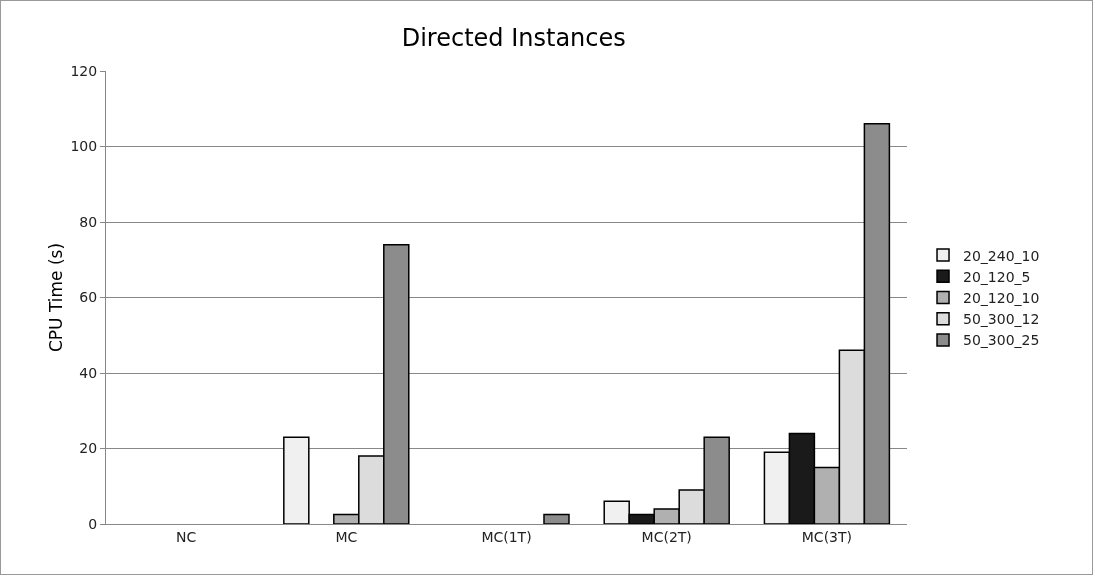 The height and width of the screenshot is (577, 1095). Describe the element at coordinates (997, 276) in the screenshot. I see `legend-label: 20_120_5` at that location.